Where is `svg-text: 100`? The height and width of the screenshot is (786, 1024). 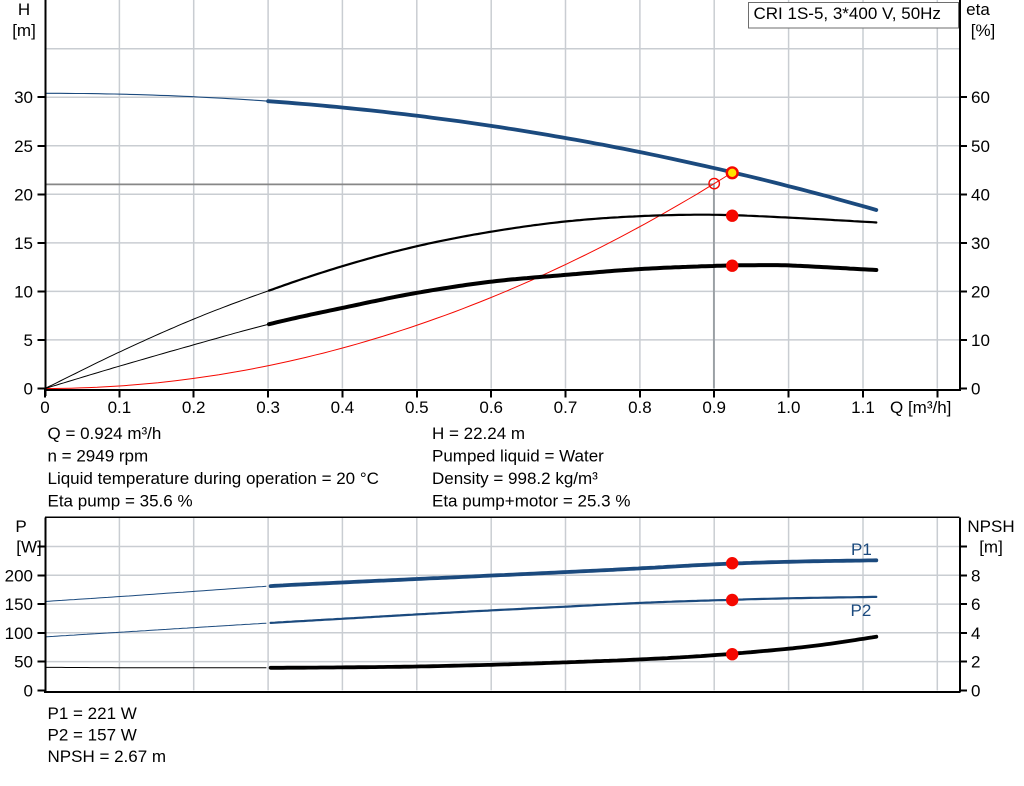 svg-text: 100 is located at coordinates (19, 633).